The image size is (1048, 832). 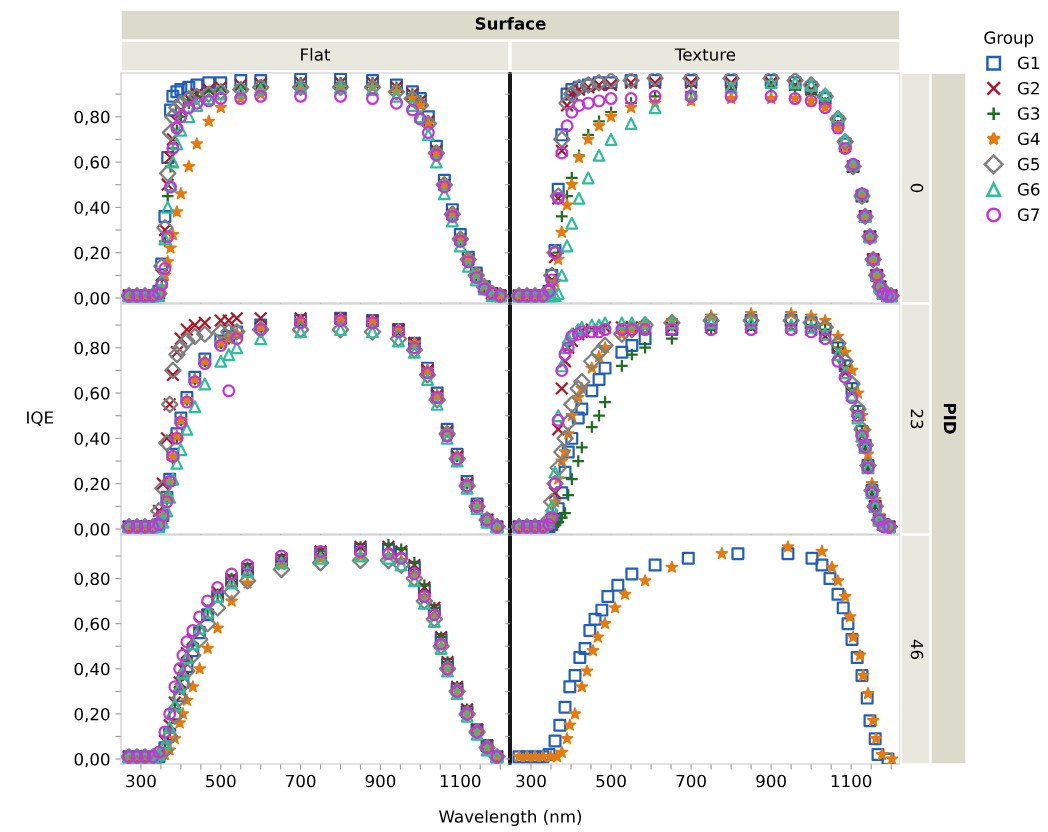 What do you see at coordinates (917, 188) in the screenshot?
I see `y2-axis-title: 0` at bounding box center [917, 188].